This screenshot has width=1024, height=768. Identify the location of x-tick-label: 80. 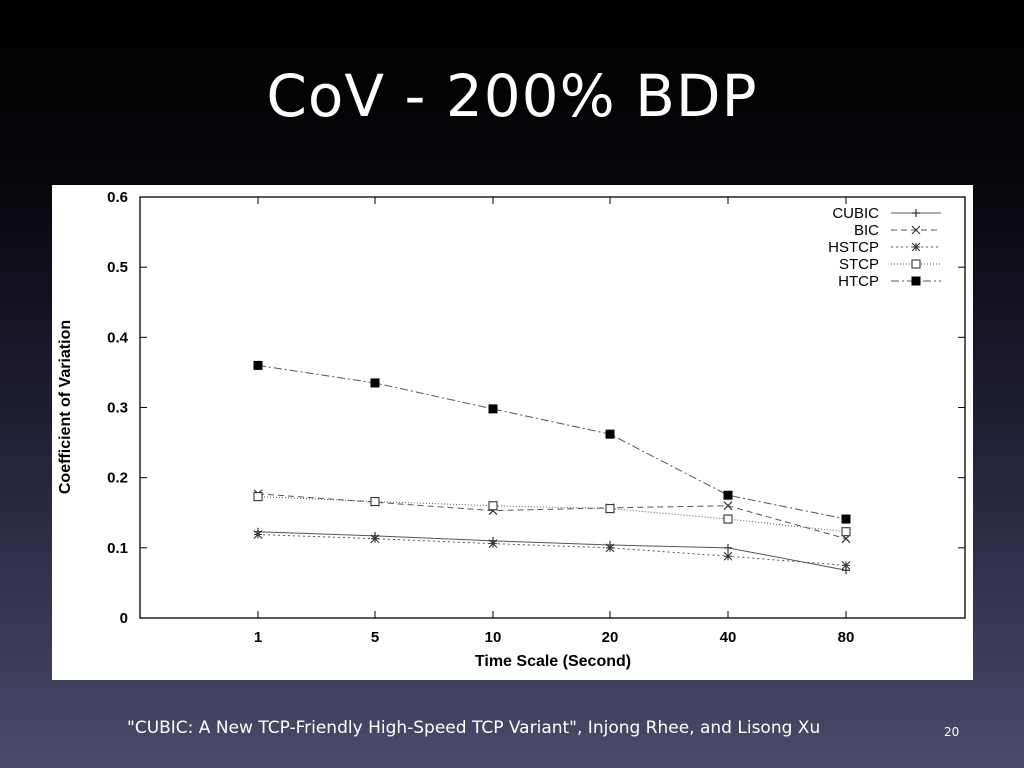
(846, 637).